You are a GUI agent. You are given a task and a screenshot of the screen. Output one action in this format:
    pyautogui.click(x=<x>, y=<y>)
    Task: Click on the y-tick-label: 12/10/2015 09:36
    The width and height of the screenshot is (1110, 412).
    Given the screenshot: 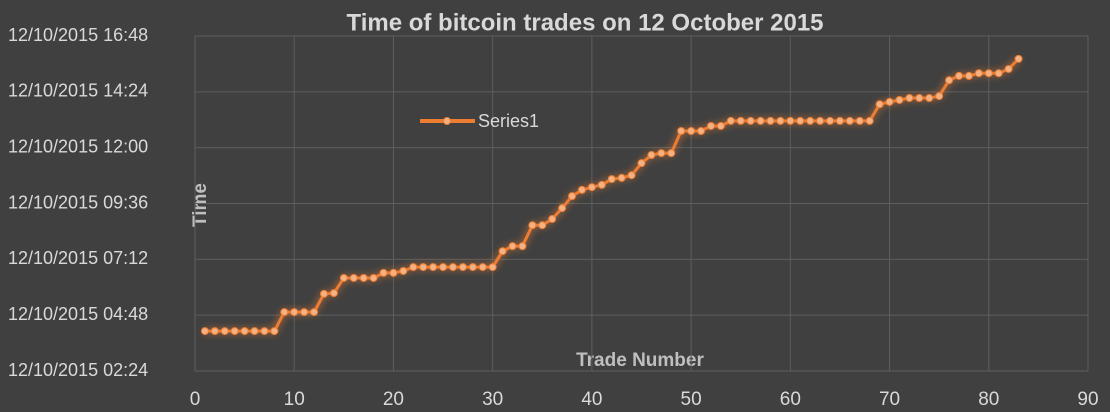 What is the action you would take?
    pyautogui.click(x=78, y=202)
    